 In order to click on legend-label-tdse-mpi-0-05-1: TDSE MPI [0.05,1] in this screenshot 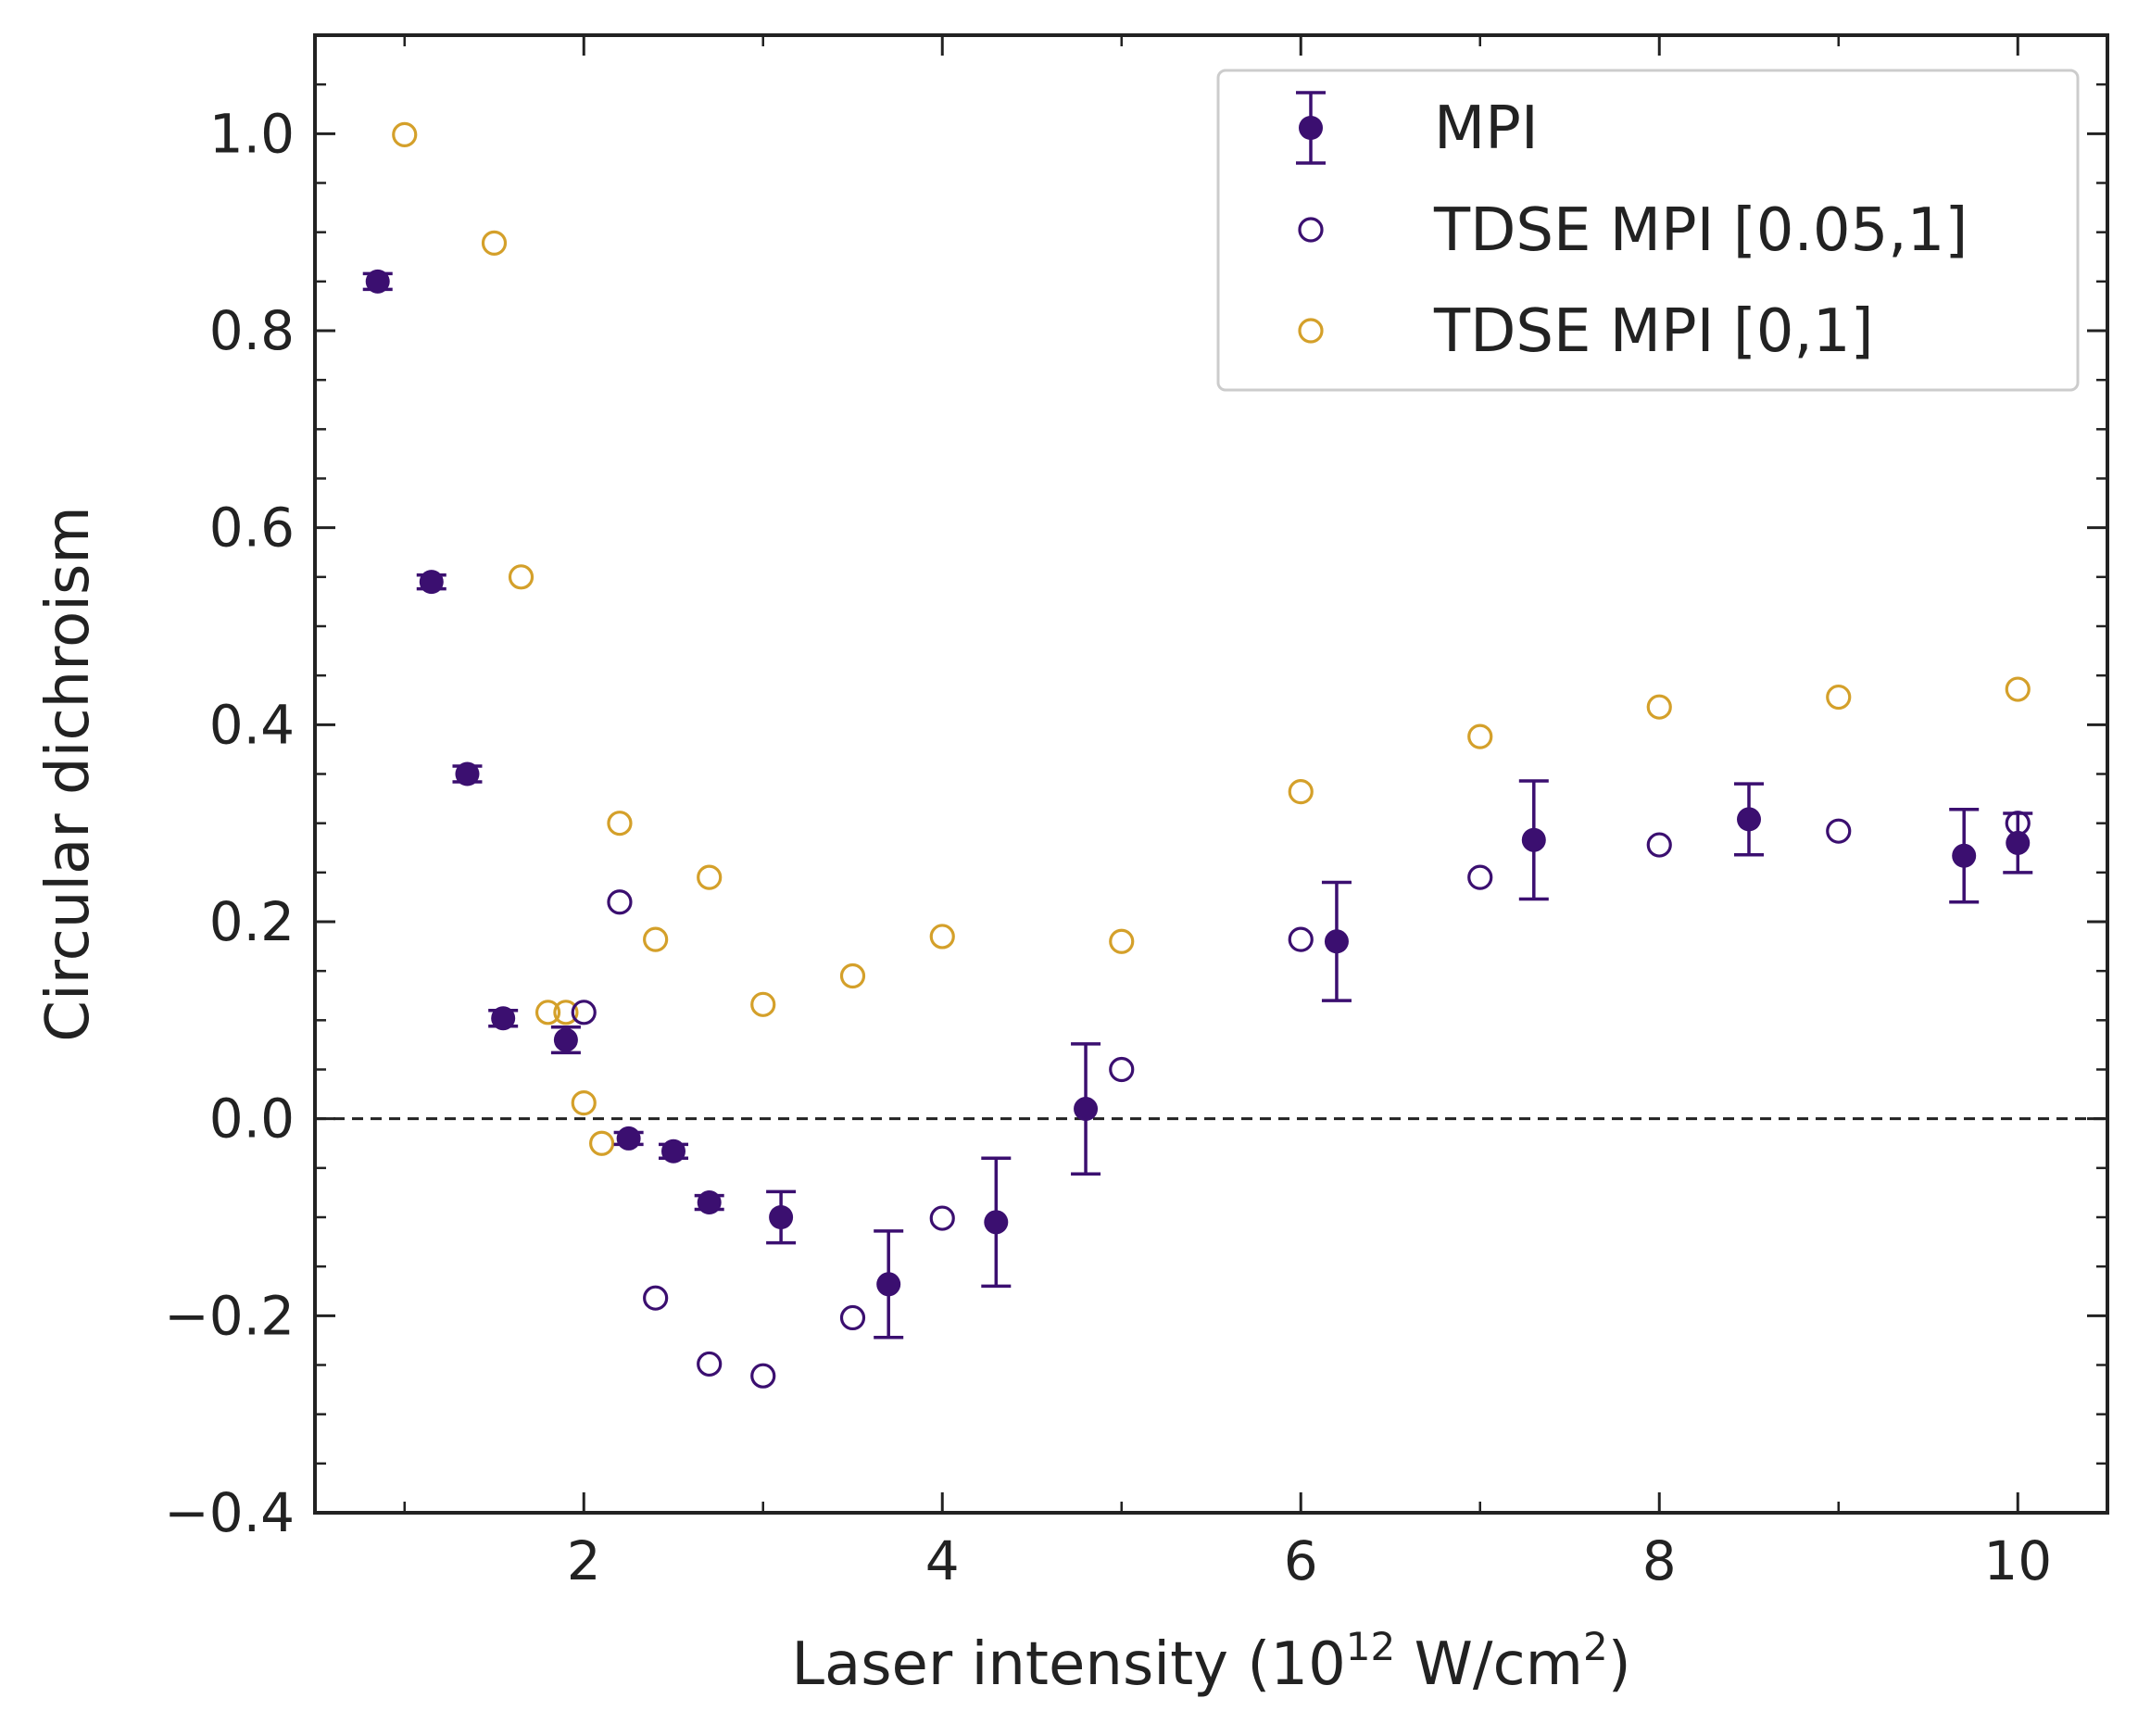, I will do `click(1700, 230)`.